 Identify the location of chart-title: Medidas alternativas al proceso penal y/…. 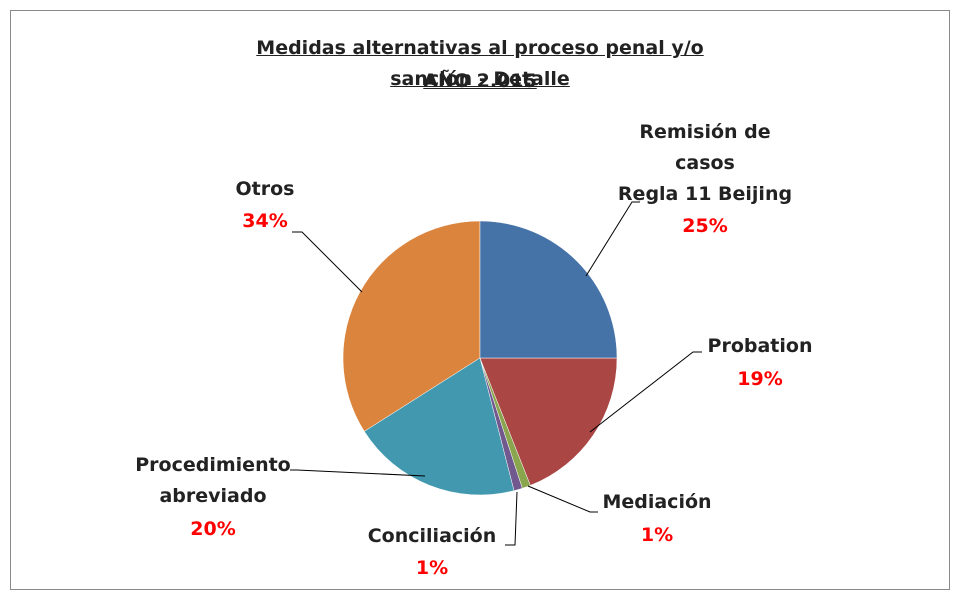
(480, 63).